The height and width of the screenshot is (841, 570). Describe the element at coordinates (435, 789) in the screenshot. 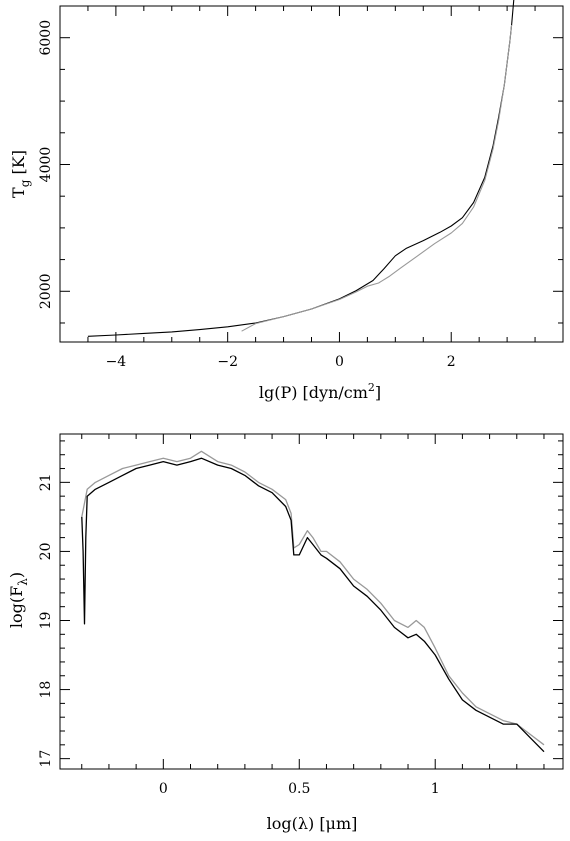

I see `x-tick-label: 1` at that location.